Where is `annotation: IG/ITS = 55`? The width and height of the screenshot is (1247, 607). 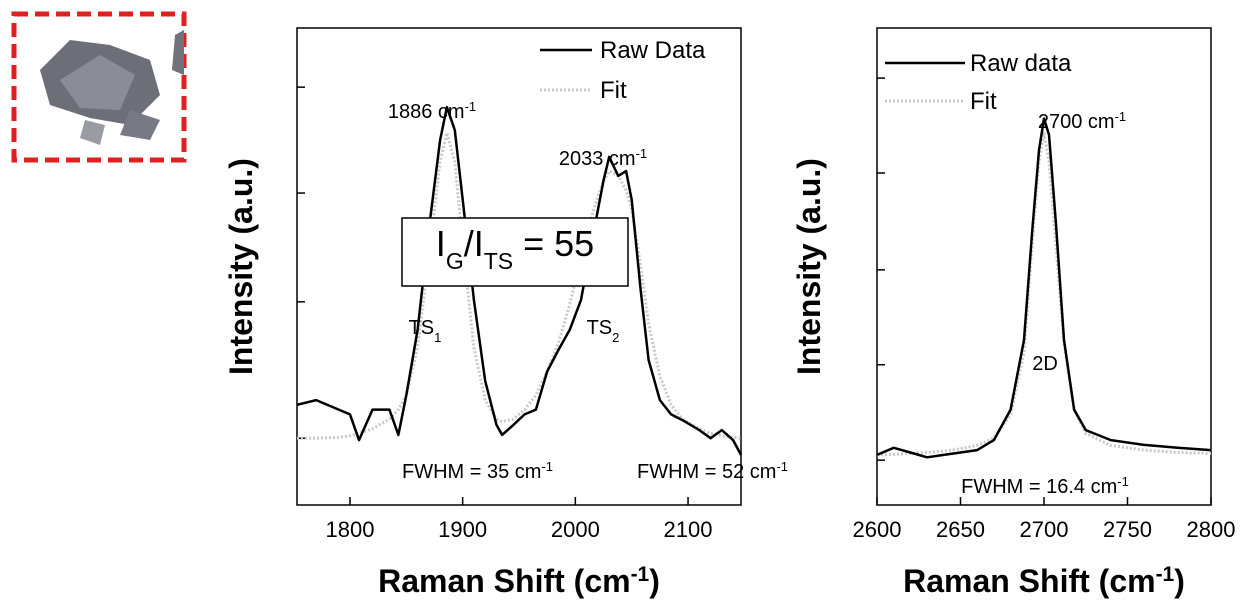
annotation: IG/ITS = 55 is located at coordinates (515, 248).